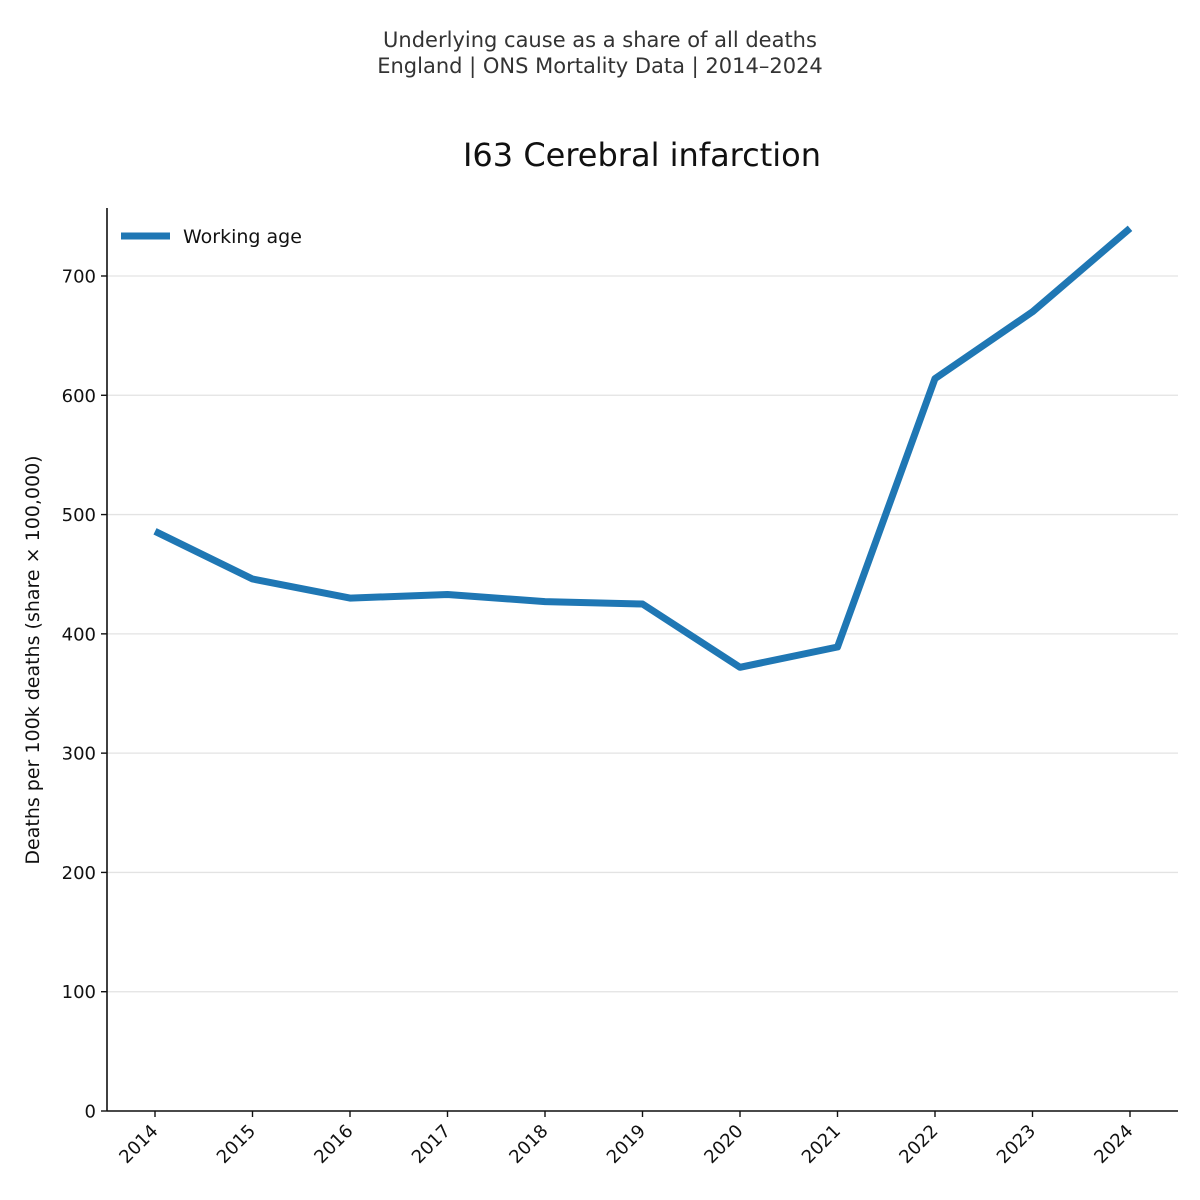 The width and height of the screenshot is (1200, 1200). I want to click on data-point-2021, so click(837, 646).